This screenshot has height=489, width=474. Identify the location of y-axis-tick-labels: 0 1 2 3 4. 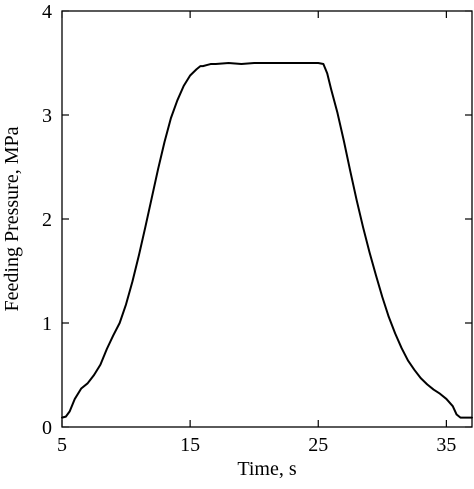
(47, 220).